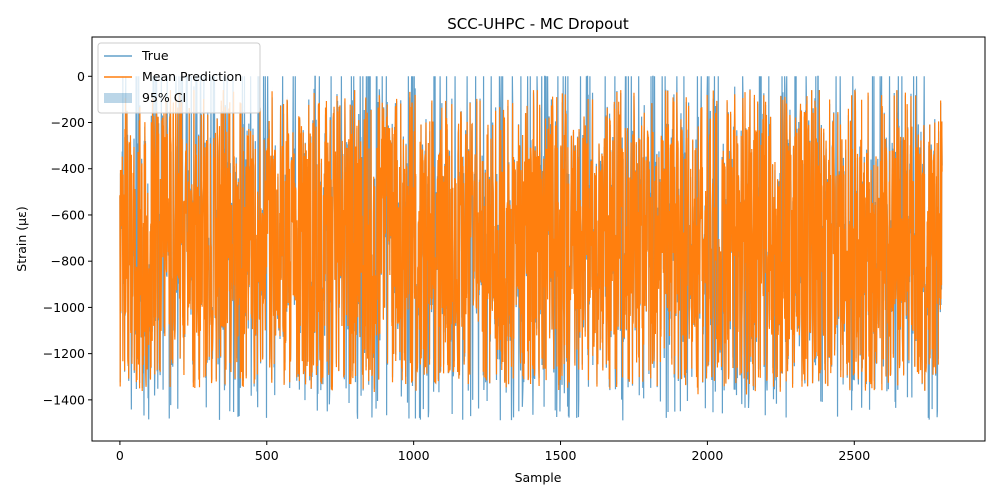  Describe the element at coordinates (21, 238) in the screenshot. I see `y-axis-label: Strain (με)` at that location.